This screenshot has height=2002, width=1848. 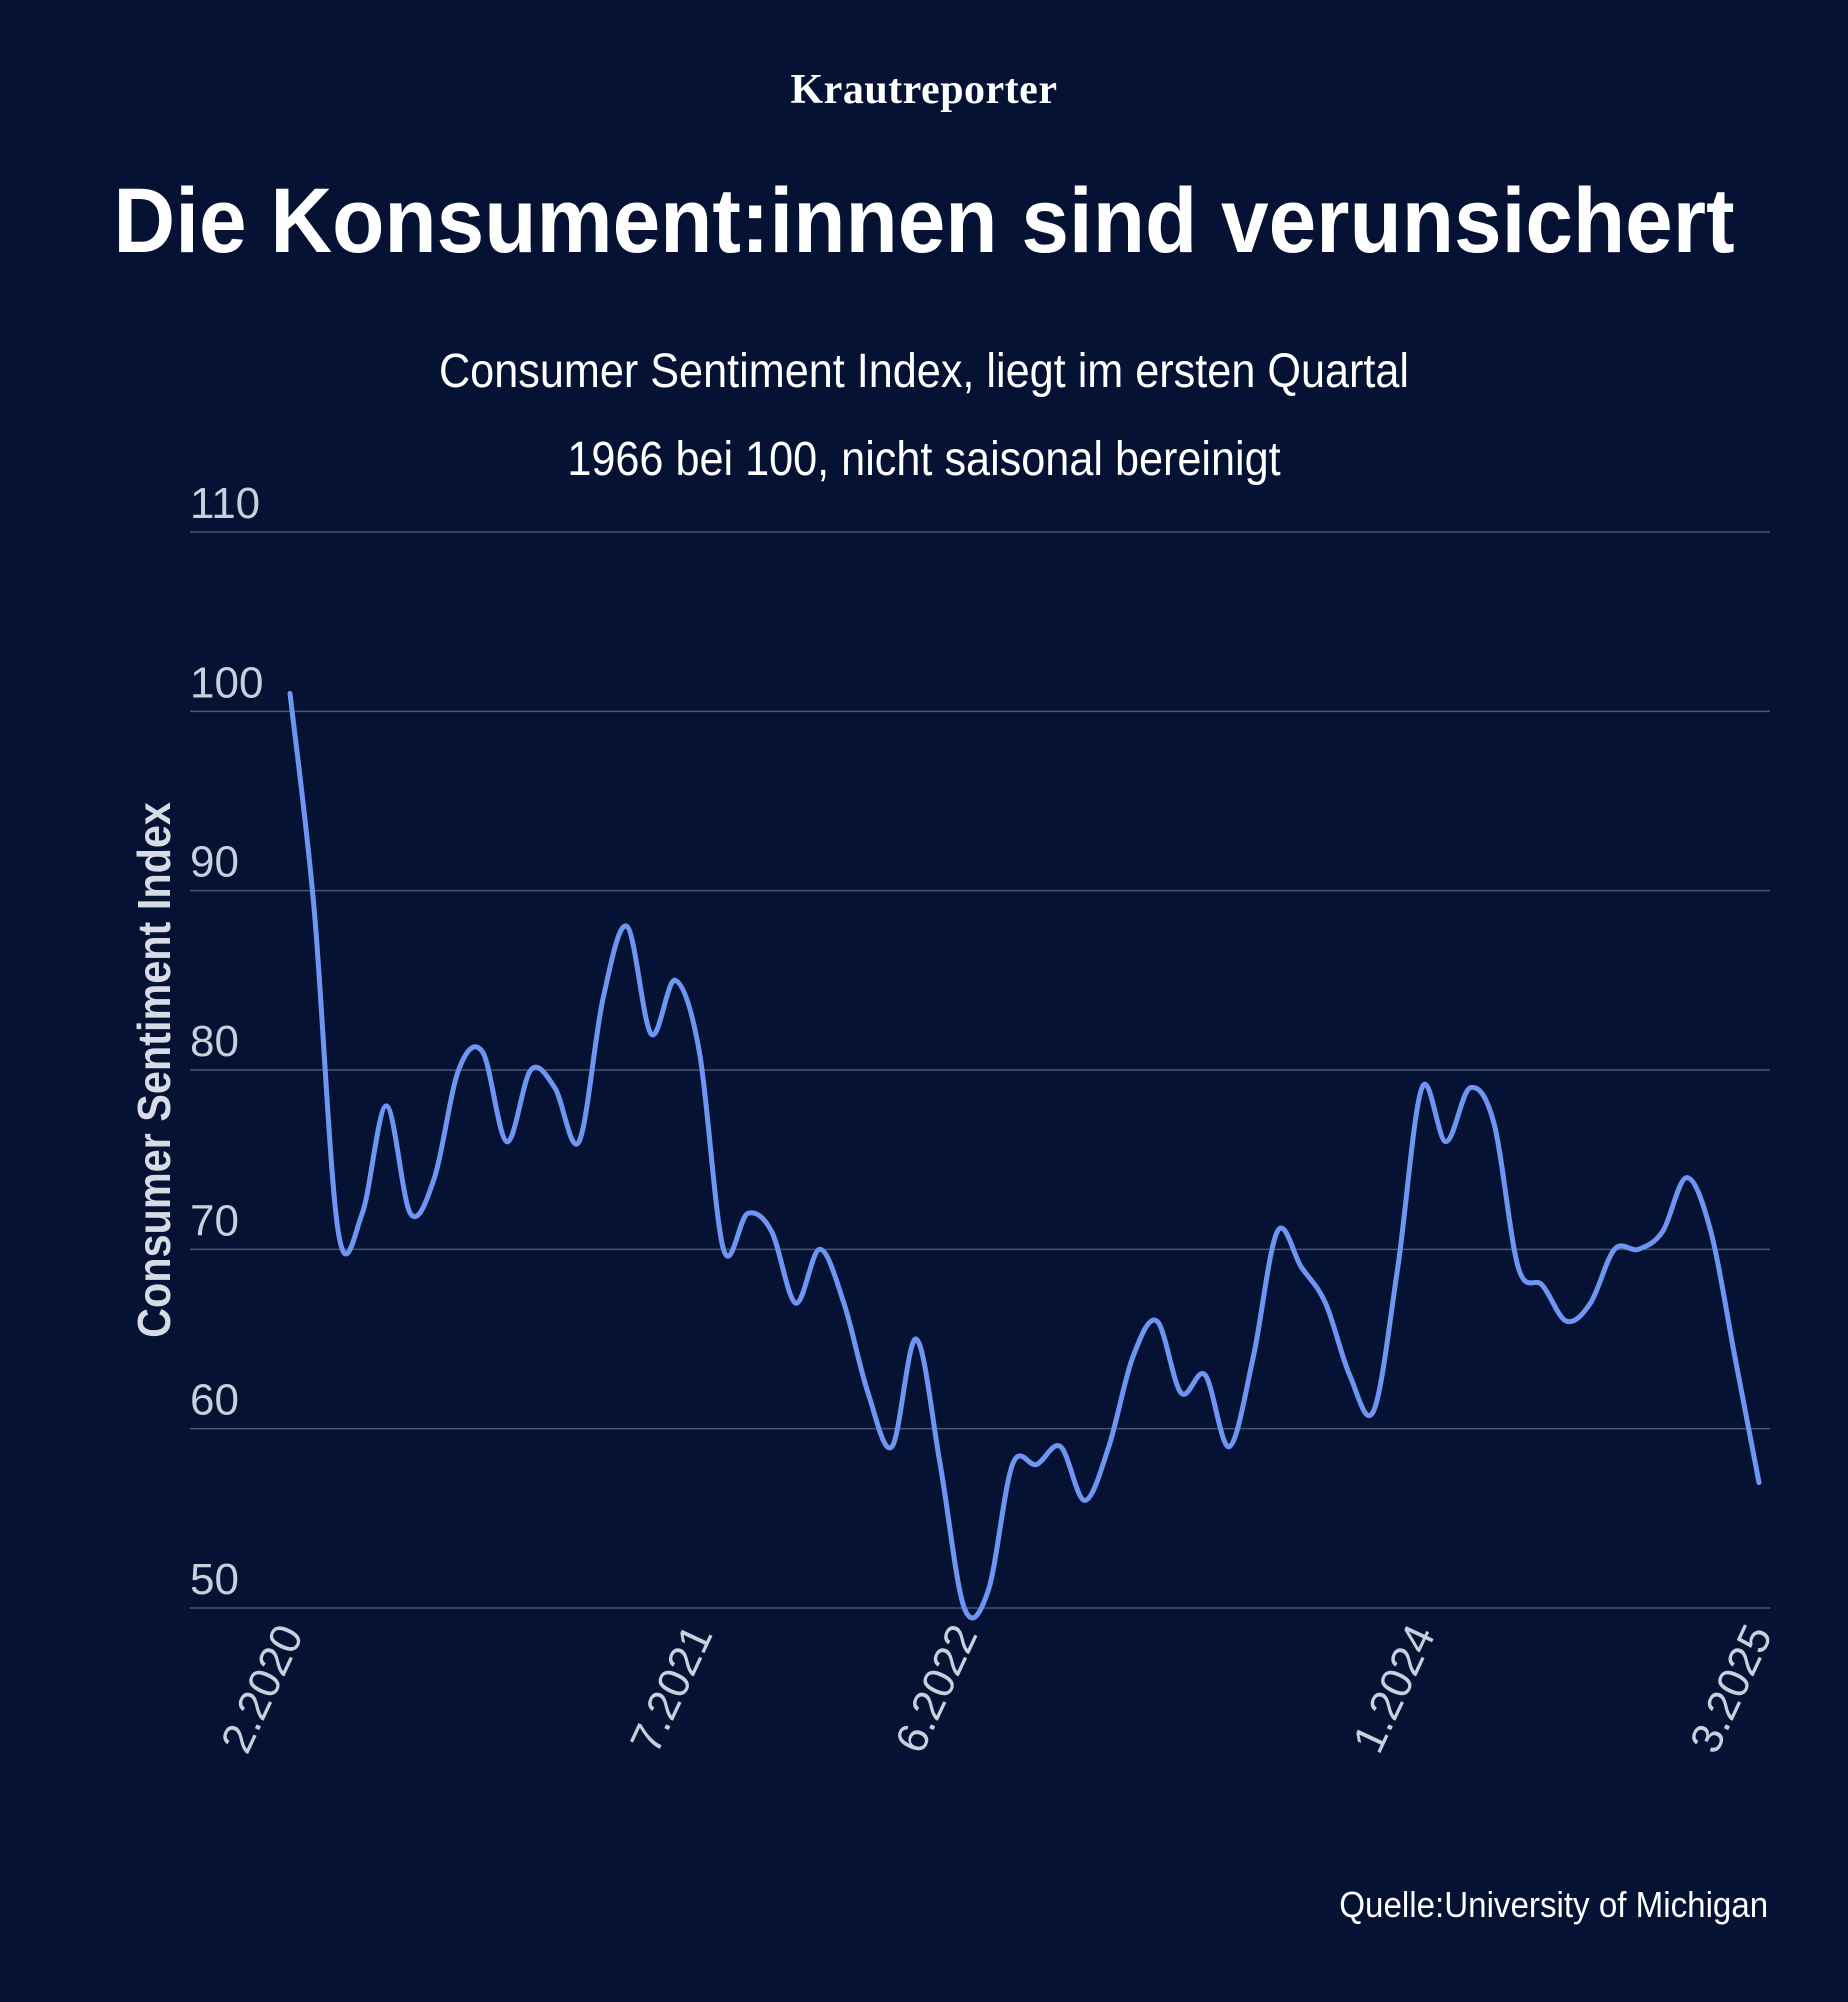 I want to click on y-tick-label: 80, so click(x=214, y=1041).